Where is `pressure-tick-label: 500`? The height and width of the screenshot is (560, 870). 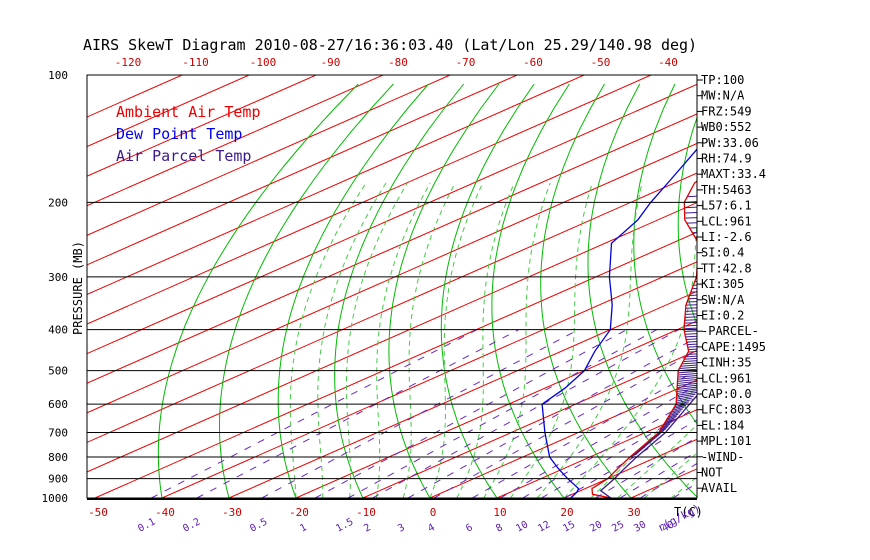
pressure-tick-label: 500 is located at coordinates (58, 371).